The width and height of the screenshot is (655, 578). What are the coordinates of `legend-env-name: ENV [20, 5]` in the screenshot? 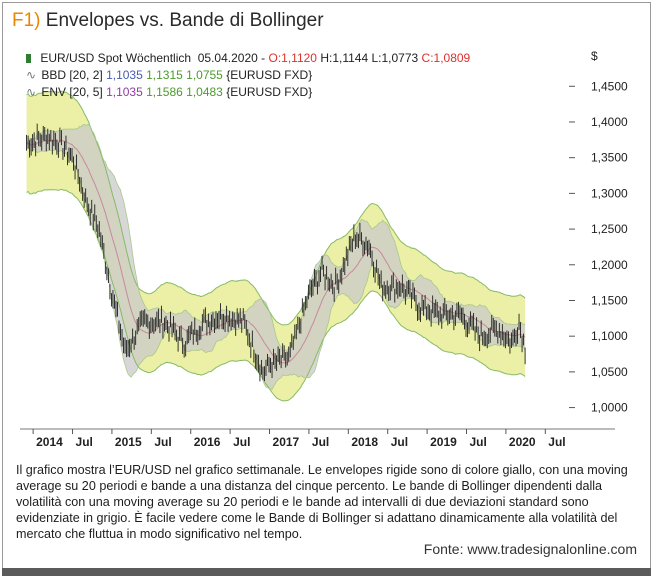 It's located at (72, 92).